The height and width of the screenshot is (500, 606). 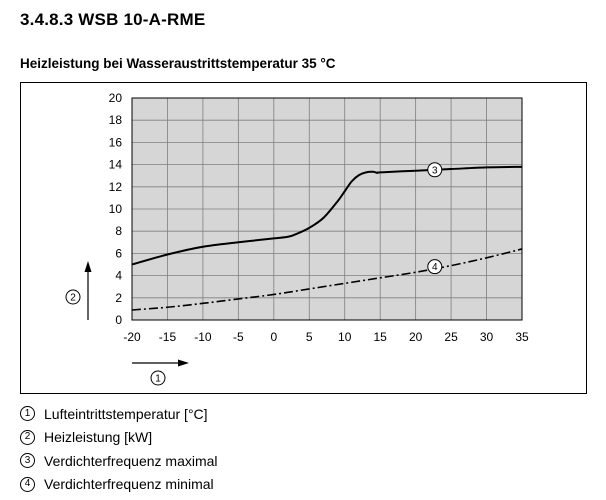 I want to click on legend-marker-4: 4, so click(x=27, y=484).